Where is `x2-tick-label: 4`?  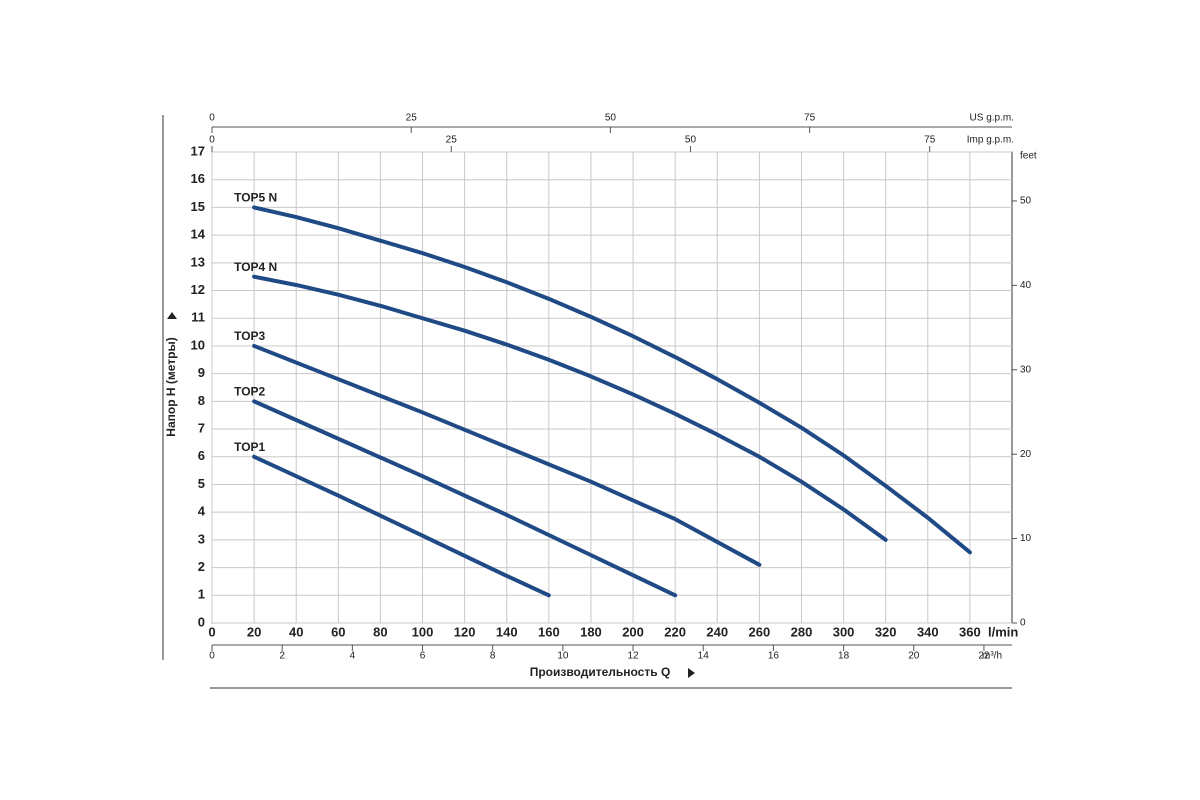
x2-tick-label: 4 is located at coordinates (353, 656).